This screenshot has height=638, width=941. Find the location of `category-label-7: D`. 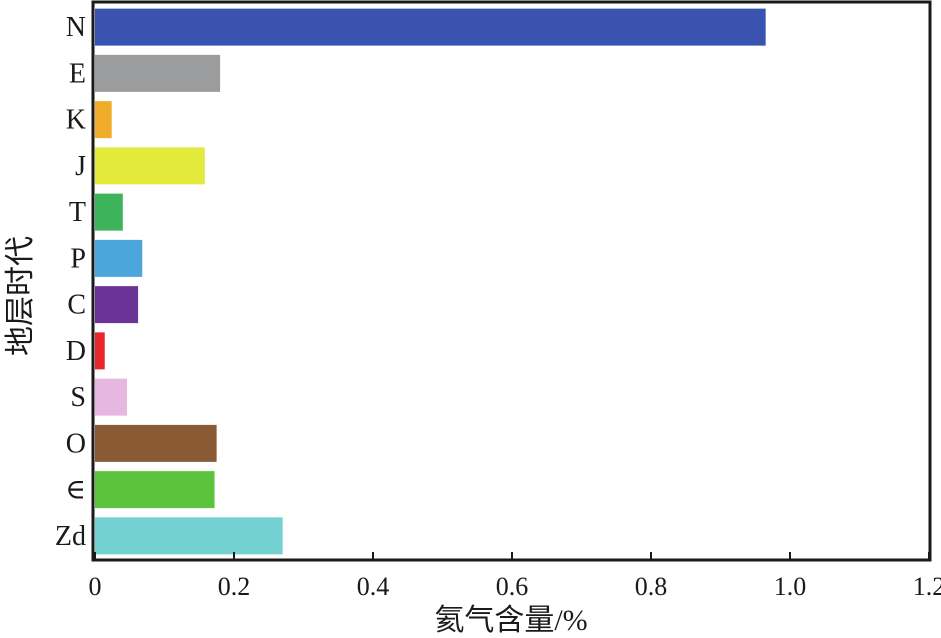

category-label-7: D is located at coordinates (76, 351).